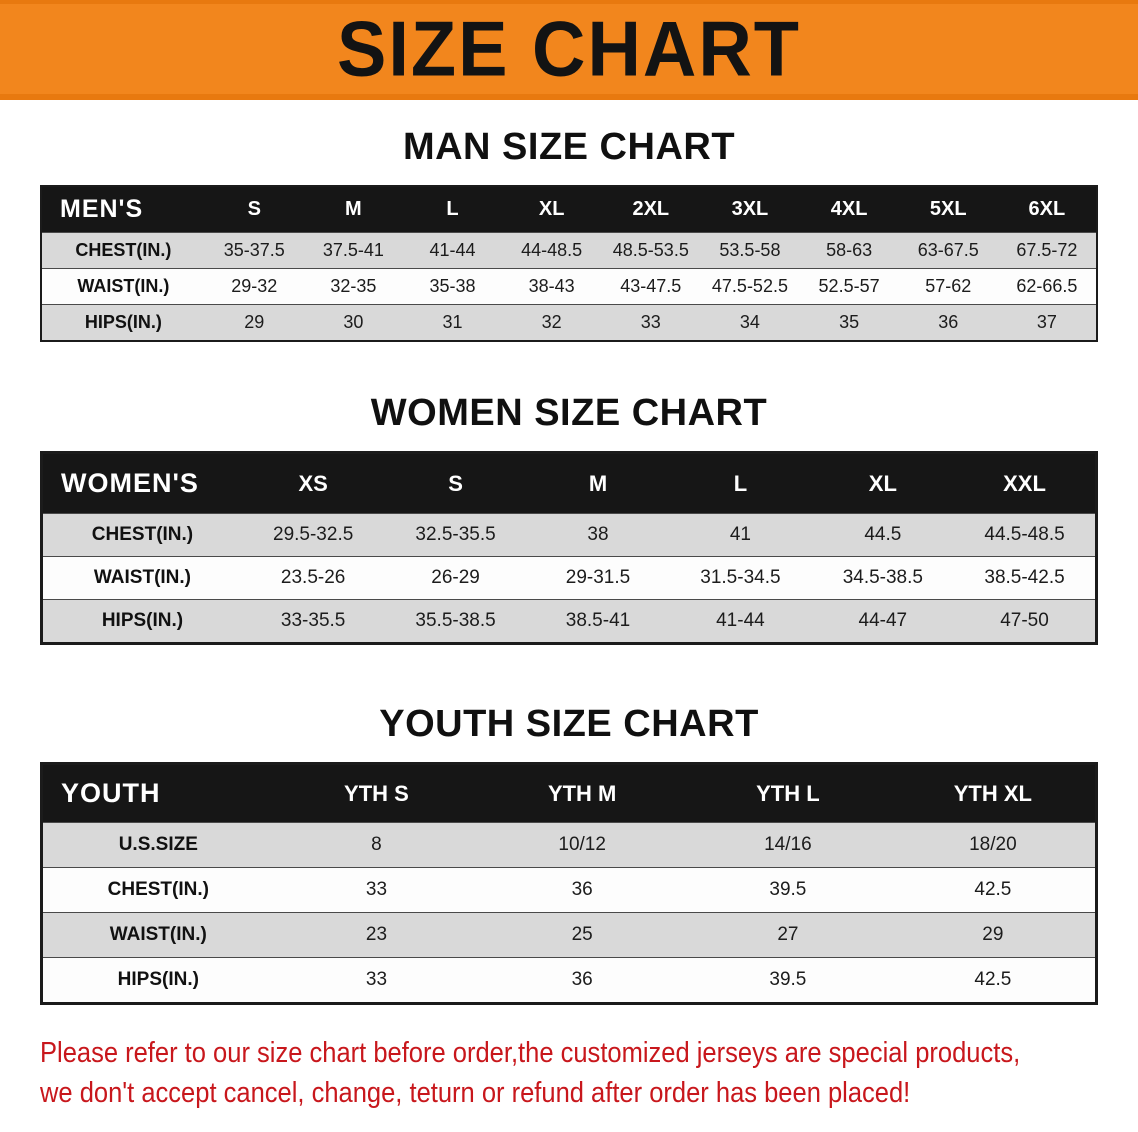 The image size is (1138, 1132). I want to click on row-label-cell: U.S.SIZE, so click(158, 844).